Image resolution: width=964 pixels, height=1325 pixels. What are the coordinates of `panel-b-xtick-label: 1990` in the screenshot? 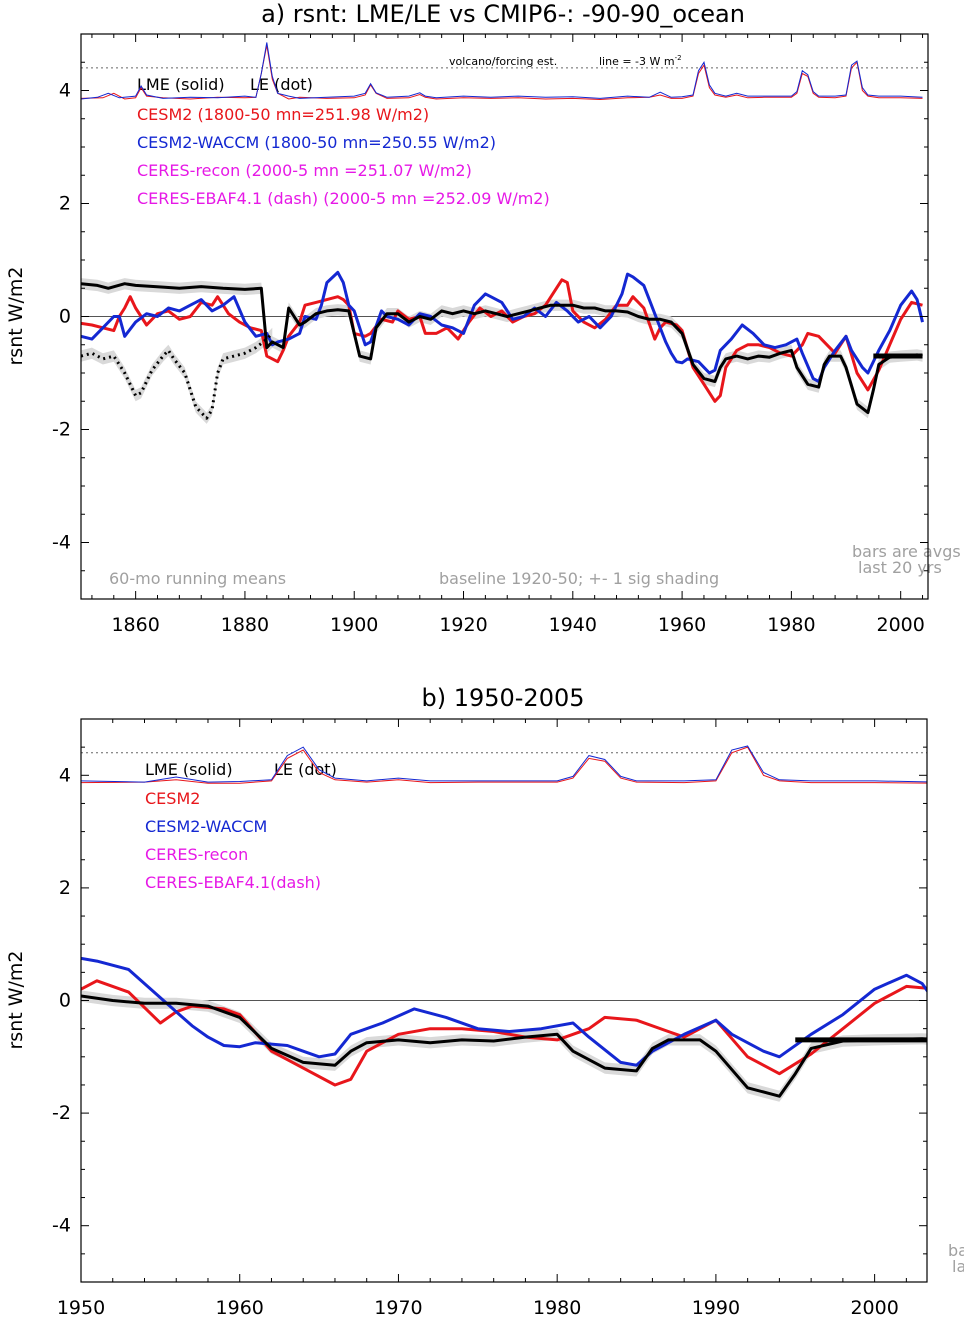 It's located at (716, 1308).